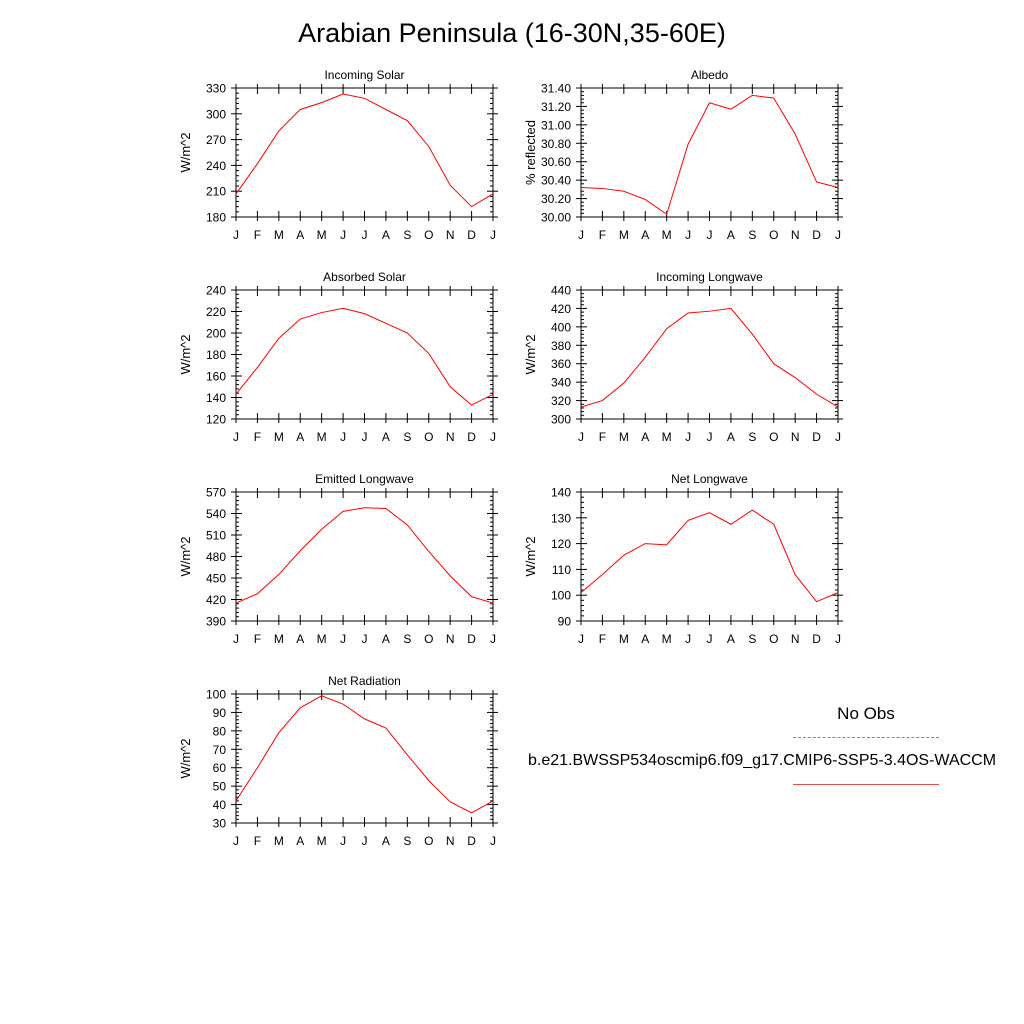 This screenshot has height=1024, width=1024. What do you see at coordinates (530, 556) in the screenshot?
I see `net-longwave-ylabel: W/m^2` at bounding box center [530, 556].